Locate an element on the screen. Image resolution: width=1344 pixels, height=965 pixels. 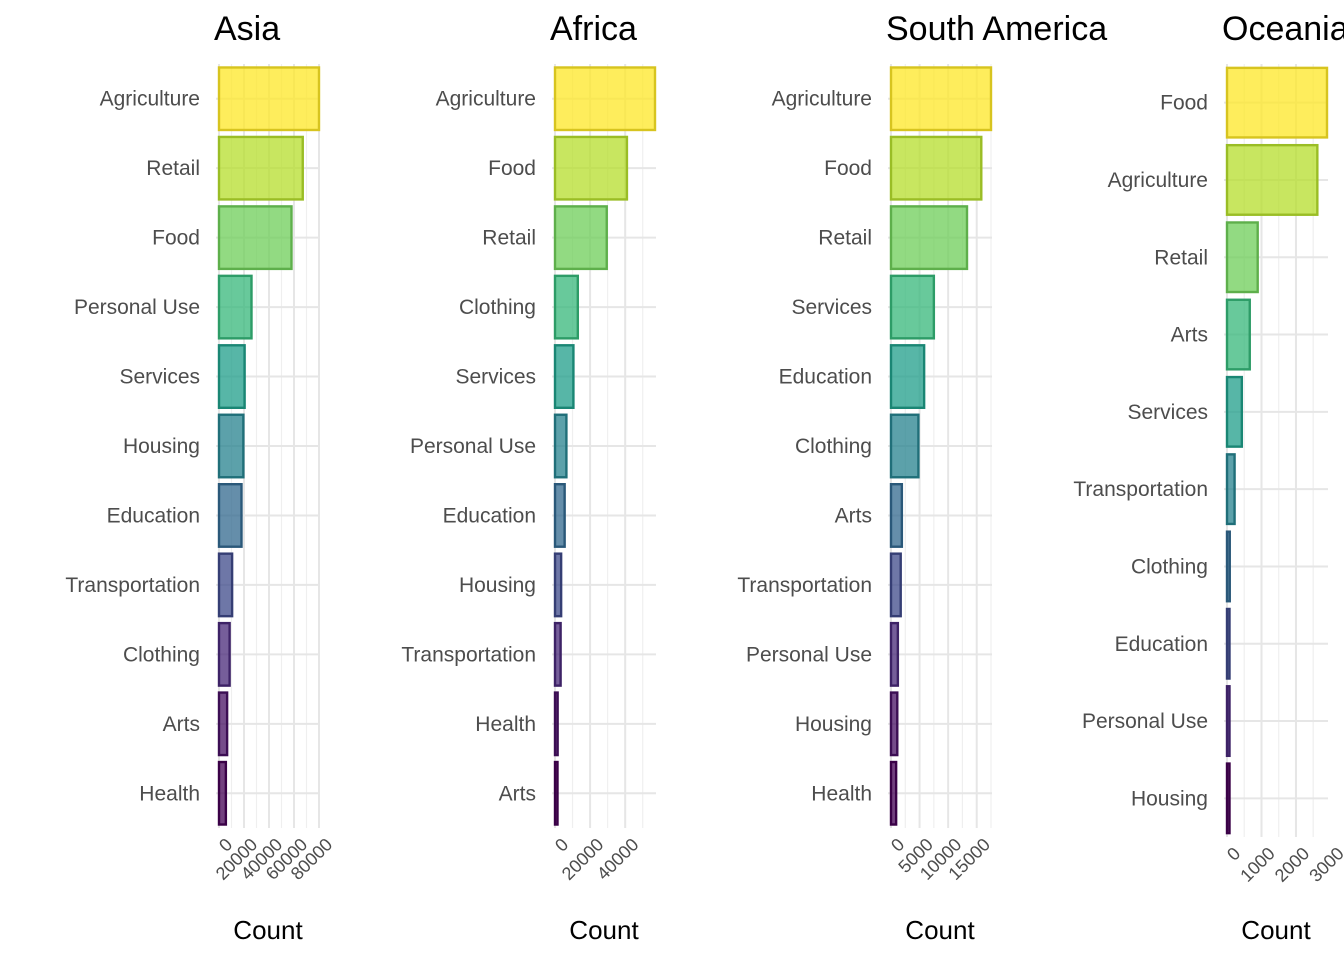
tick-label: 3000 is located at coordinates (1324, 864).